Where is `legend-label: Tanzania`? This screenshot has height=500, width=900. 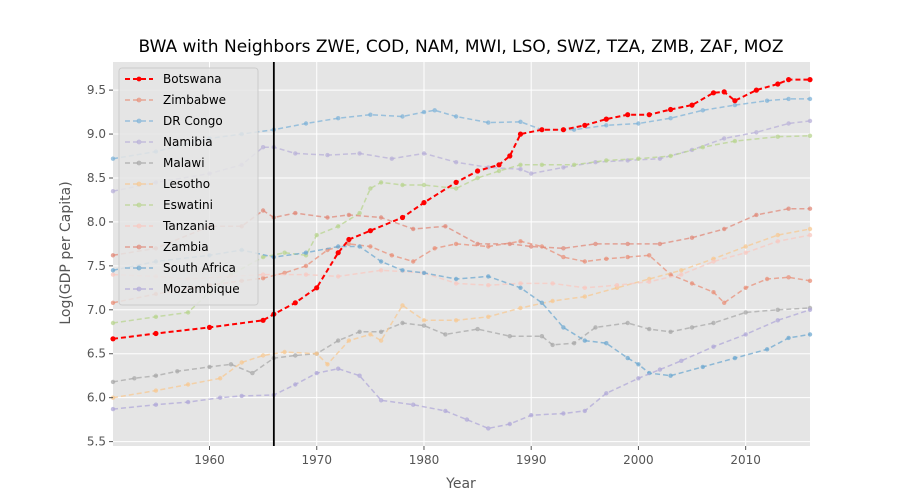
legend-label: Tanzania is located at coordinates (188, 226).